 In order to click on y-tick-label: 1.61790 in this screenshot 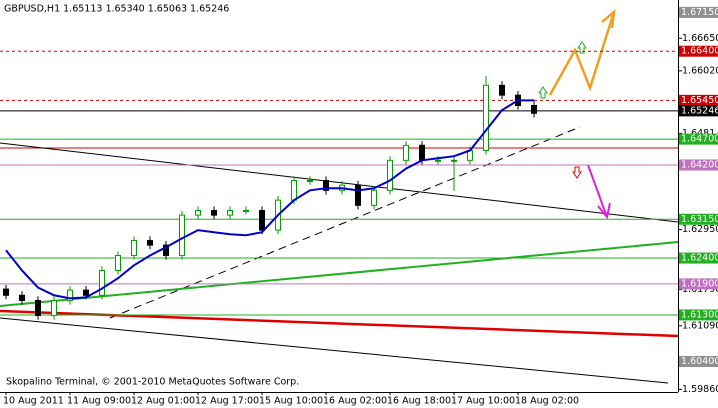, I will do `click(700, 289)`.